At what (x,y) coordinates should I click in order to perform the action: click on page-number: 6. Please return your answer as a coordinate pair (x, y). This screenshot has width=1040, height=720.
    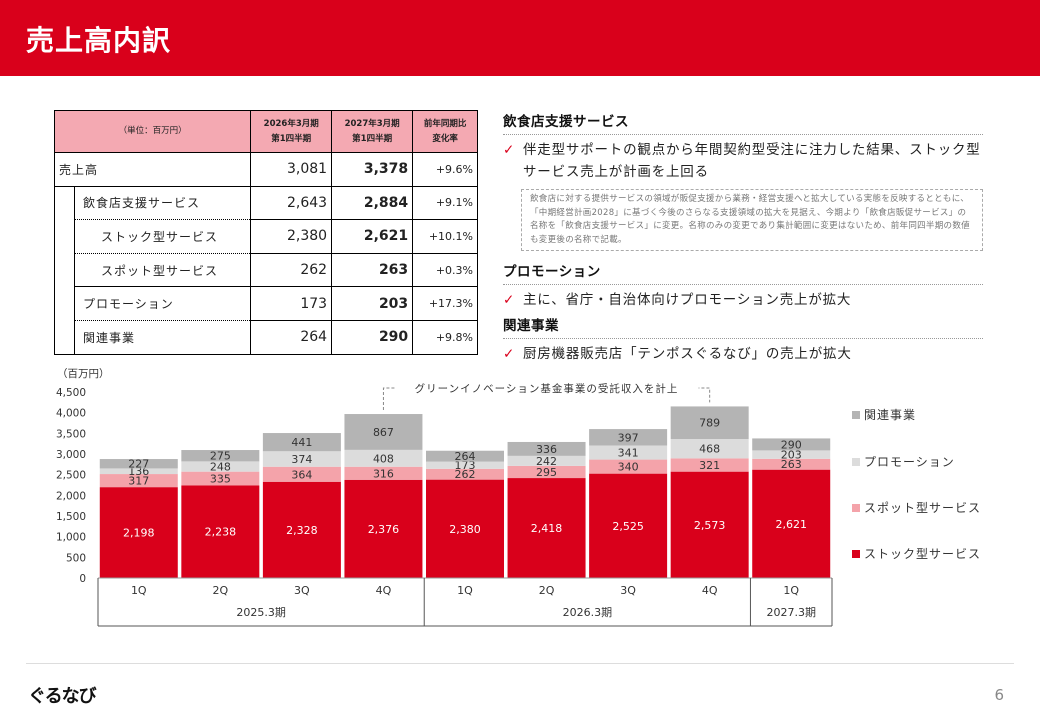
    Looking at the image, I should click on (999, 695).